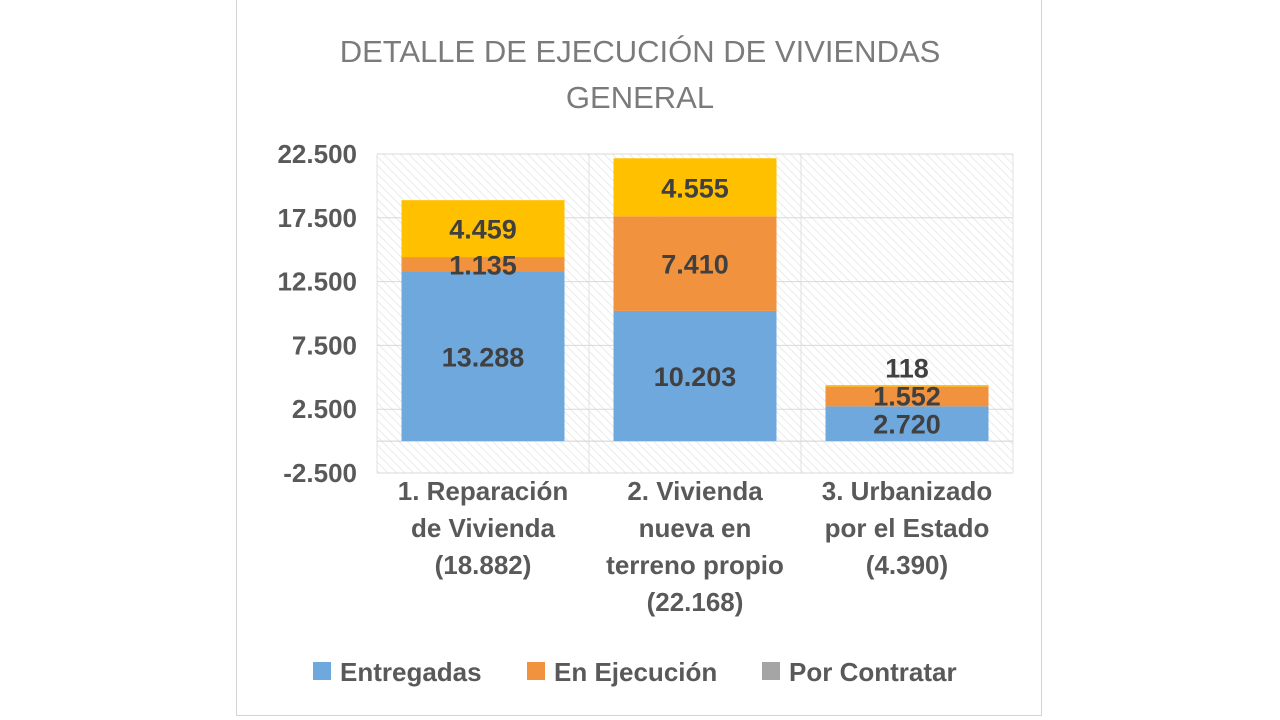 The width and height of the screenshot is (1280, 720). I want to click on y-tick-label: -2.500, so click(320, 473).